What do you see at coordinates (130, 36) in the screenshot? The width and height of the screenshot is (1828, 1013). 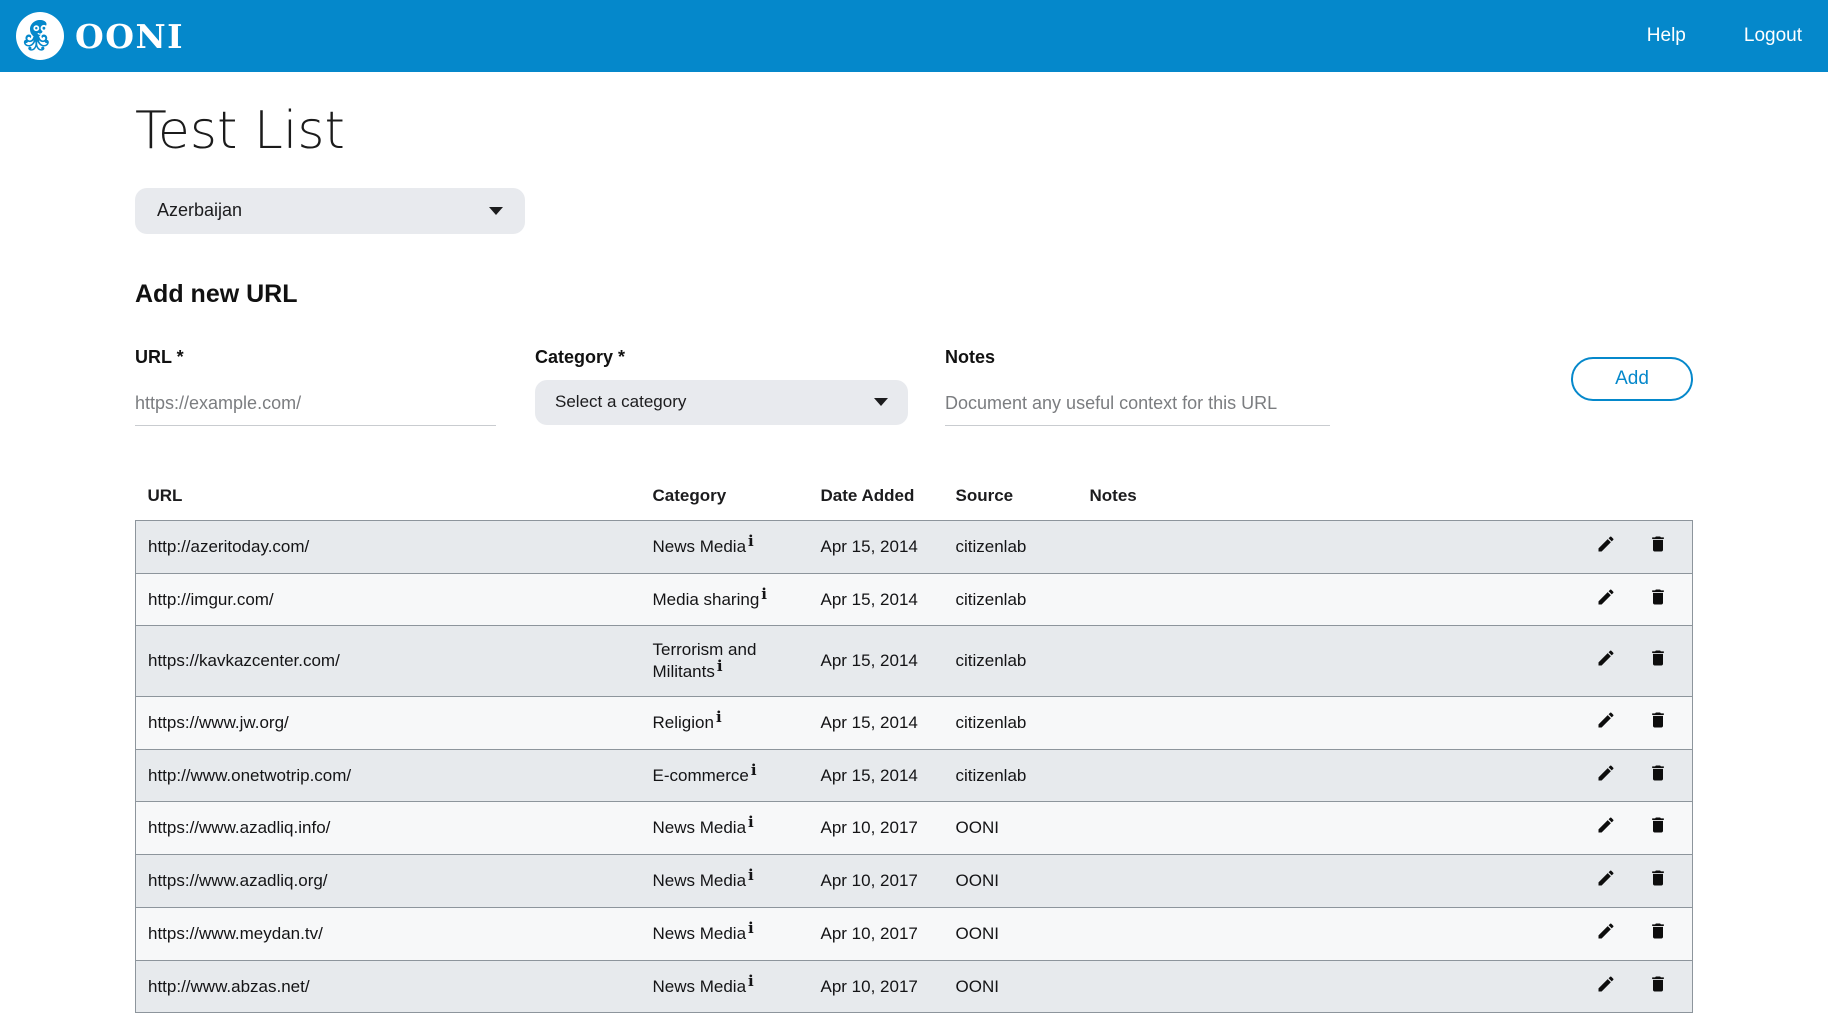 I see `brand-name: OONI` at bounding box center [130, 36].